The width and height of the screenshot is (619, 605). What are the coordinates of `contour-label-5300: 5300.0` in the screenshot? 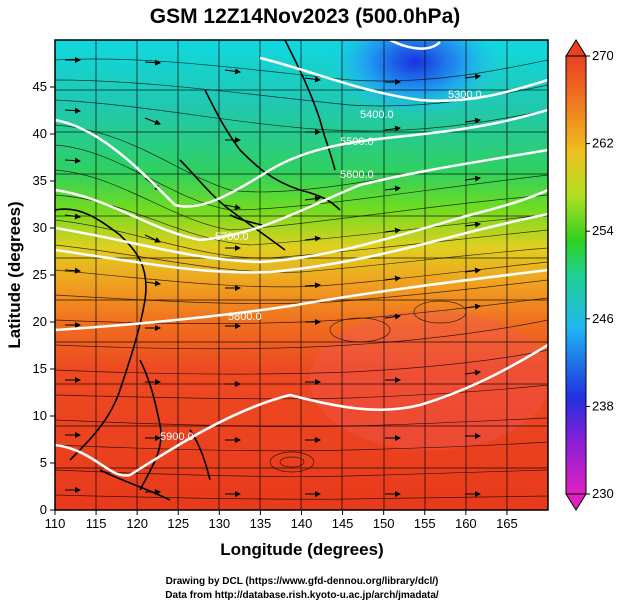 It's located at (465, 95).